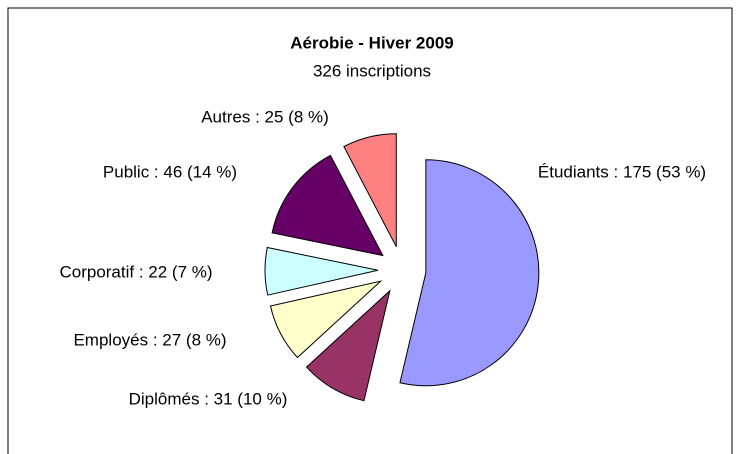  I want to click on slice-label: Autres : 25 (8 %), so click(265, 116).